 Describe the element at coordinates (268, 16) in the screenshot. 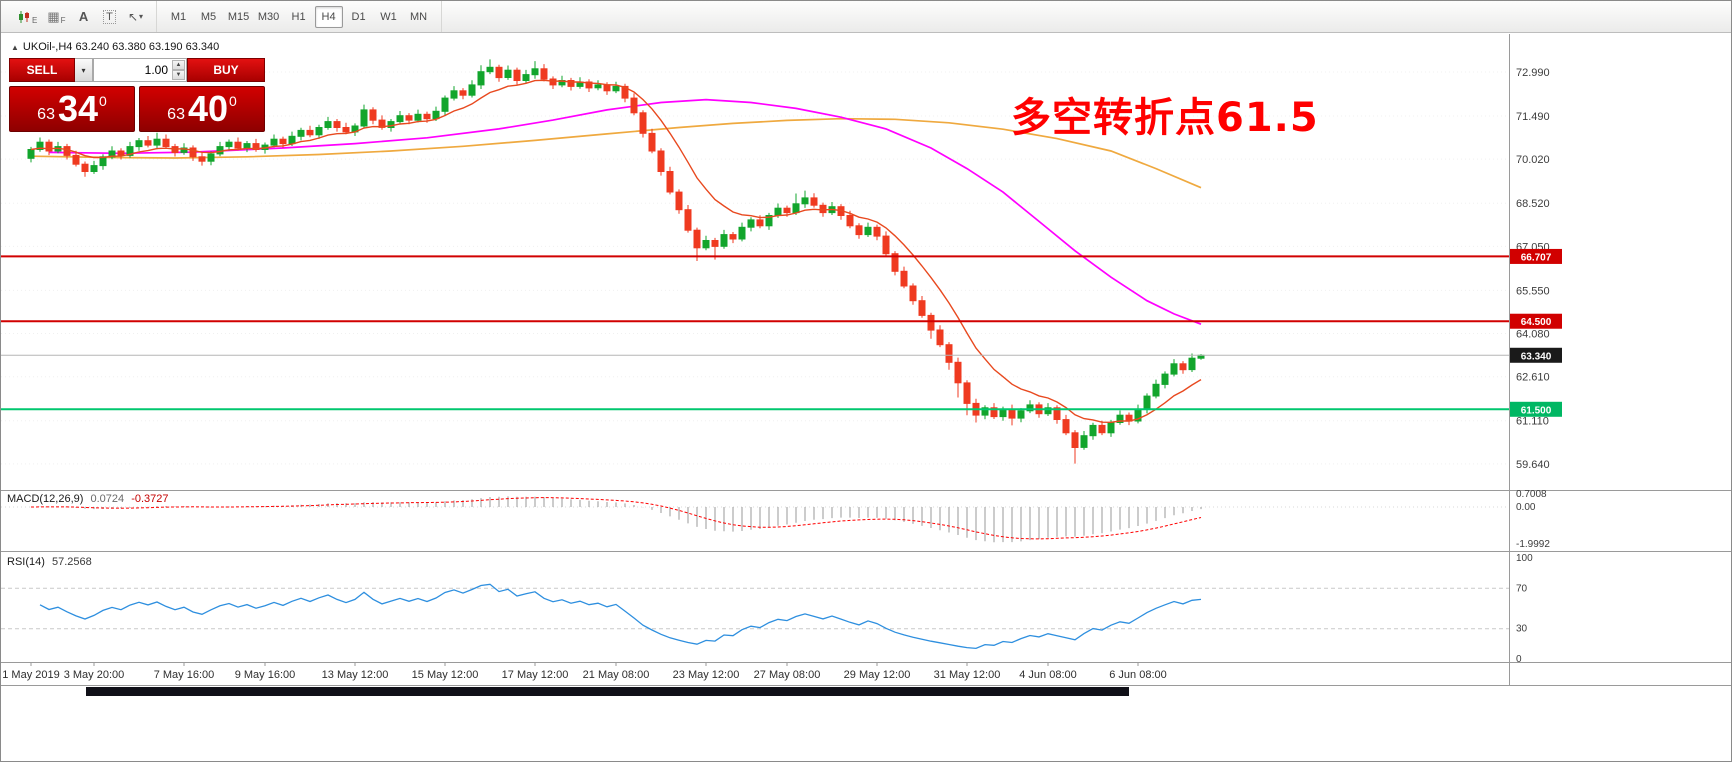

I see `timeframe-button-m30: M30` at that location.